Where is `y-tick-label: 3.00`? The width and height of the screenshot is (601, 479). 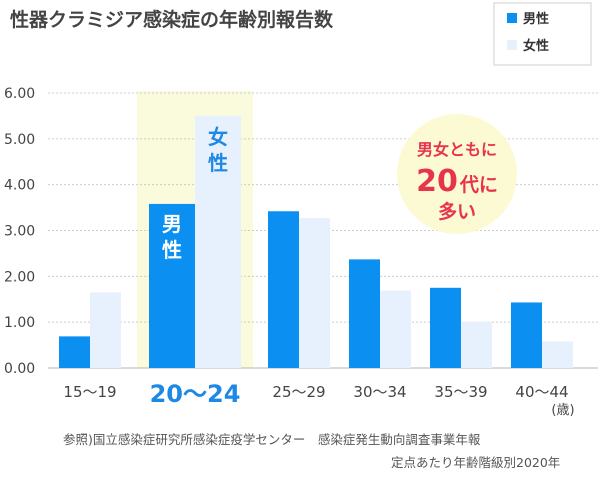 y-tick-label: 3.00 is located at coordinates (19, 232).